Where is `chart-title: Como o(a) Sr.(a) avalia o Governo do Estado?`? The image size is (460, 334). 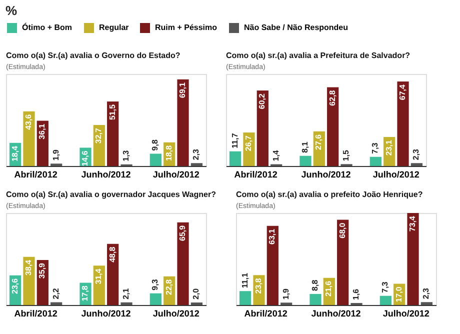
chart-title: Como o(a) Sr.(a) avalia o Governo do Estado? is located at coordinates (93, 55).